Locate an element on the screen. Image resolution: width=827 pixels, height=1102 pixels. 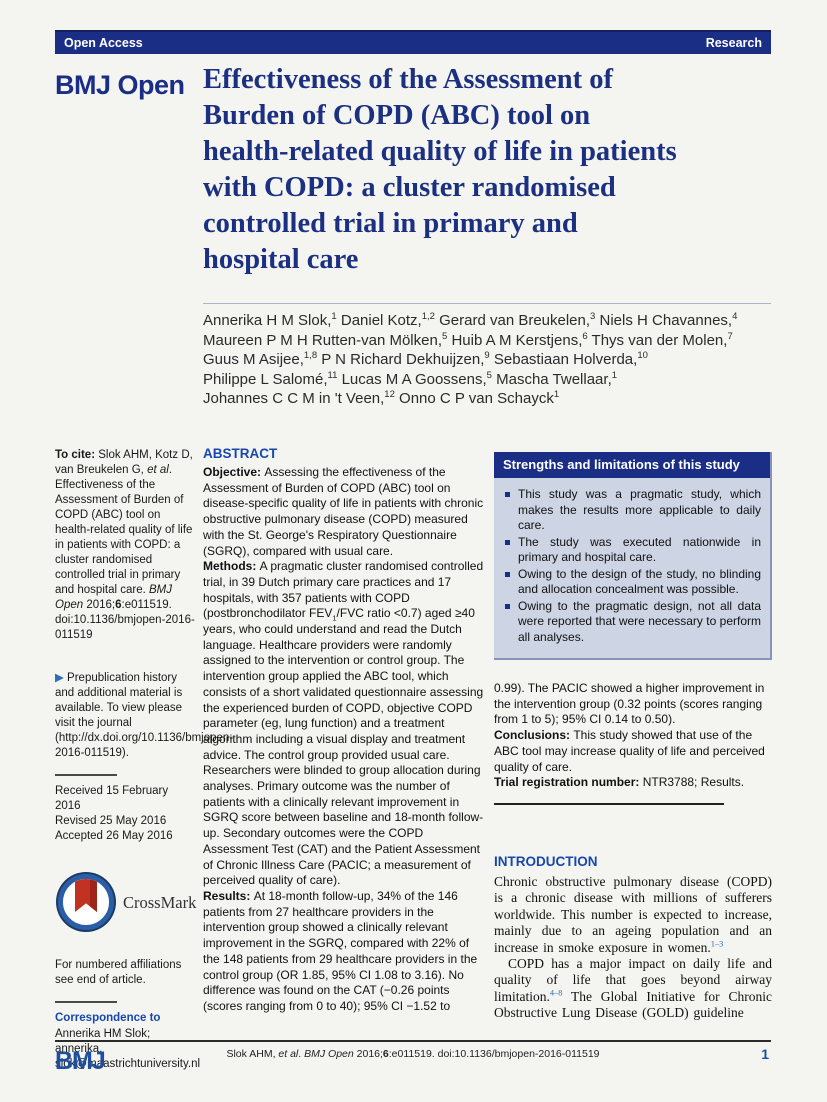
crossmark-ribbon-icon is located at coordinates (86, 895).